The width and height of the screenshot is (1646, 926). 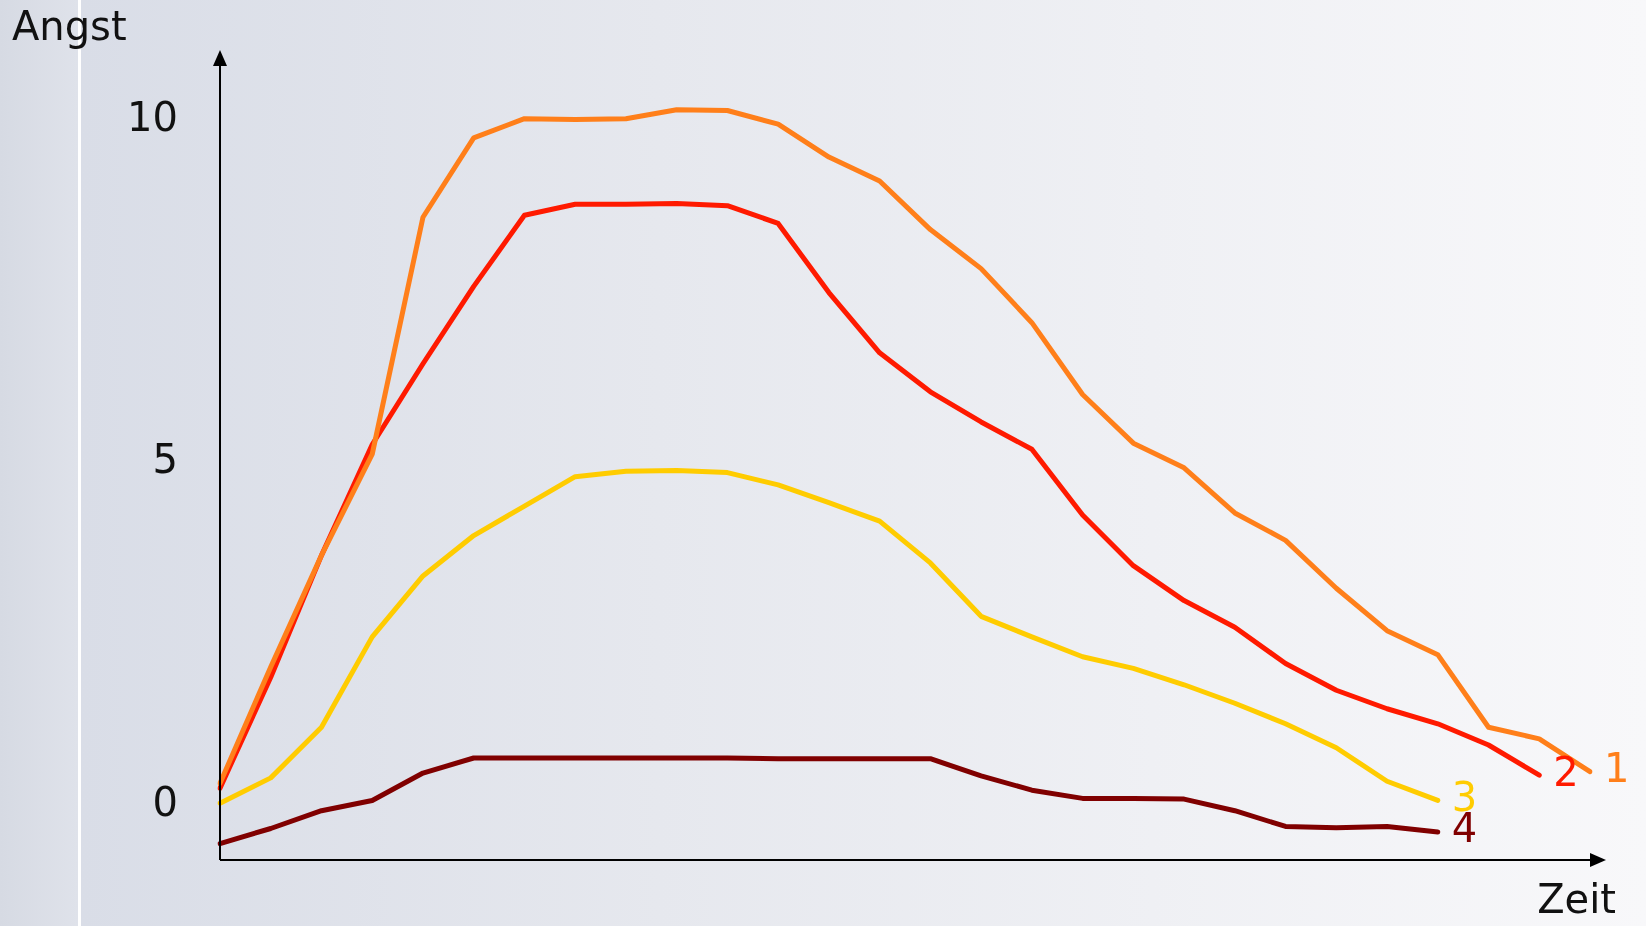 I want to click on y-axis-title: Angst, so click(x=69, y=26).